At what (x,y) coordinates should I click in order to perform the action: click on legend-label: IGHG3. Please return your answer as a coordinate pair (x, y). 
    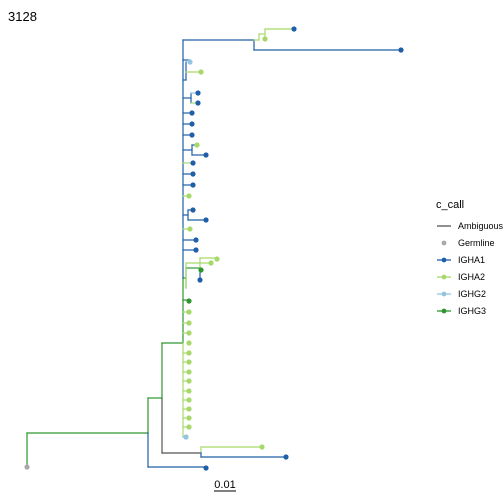
    Looking at the image, I should click on (472, 311).